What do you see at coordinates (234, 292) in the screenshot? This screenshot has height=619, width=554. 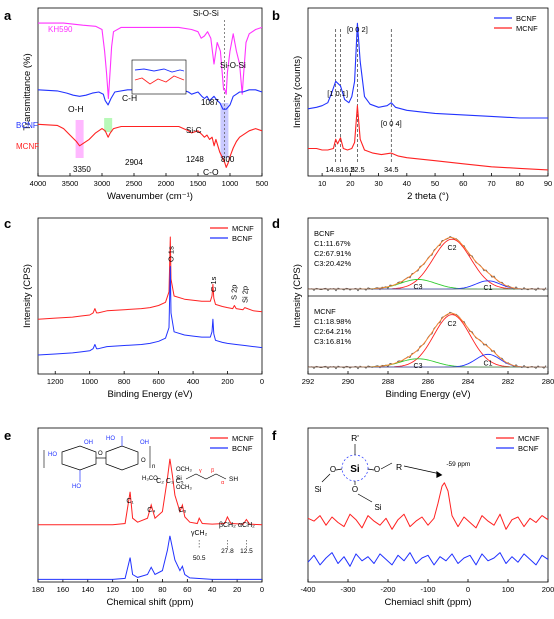 I see `label-s2p: S 2p` at bounding box center [234, 292].